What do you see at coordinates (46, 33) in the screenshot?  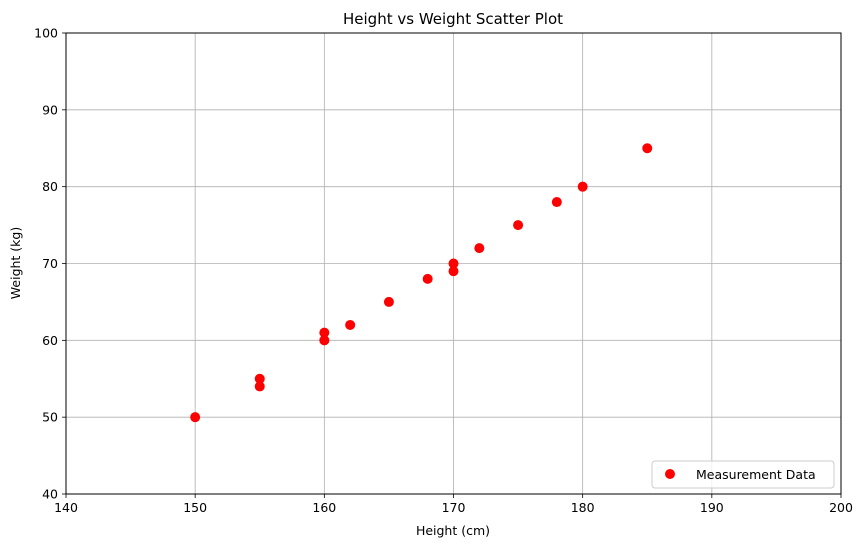 I see `y-tick-label: 100` at bounding box center [46, 33].